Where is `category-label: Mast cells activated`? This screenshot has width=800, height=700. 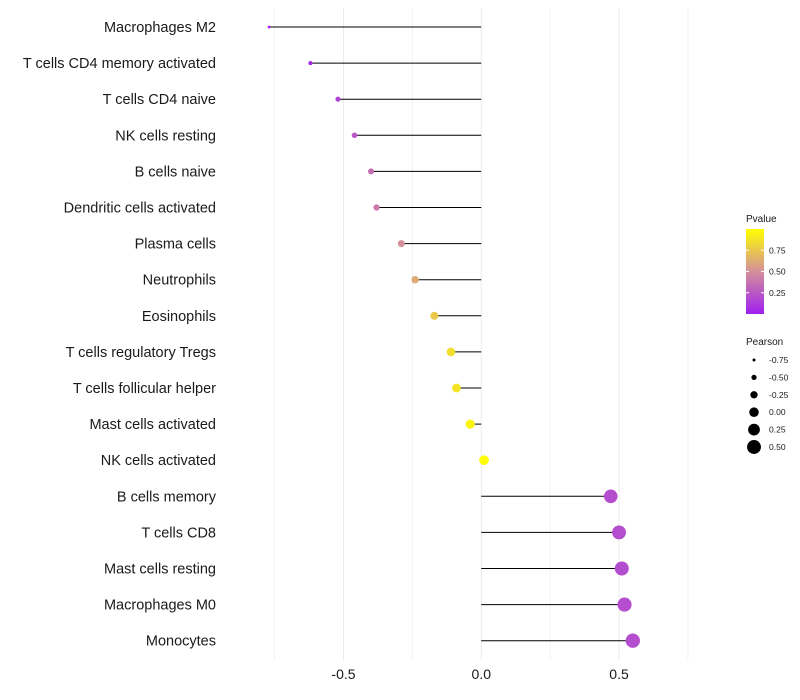 category-label: Mast cells activated is located at coordinates (152, 425).